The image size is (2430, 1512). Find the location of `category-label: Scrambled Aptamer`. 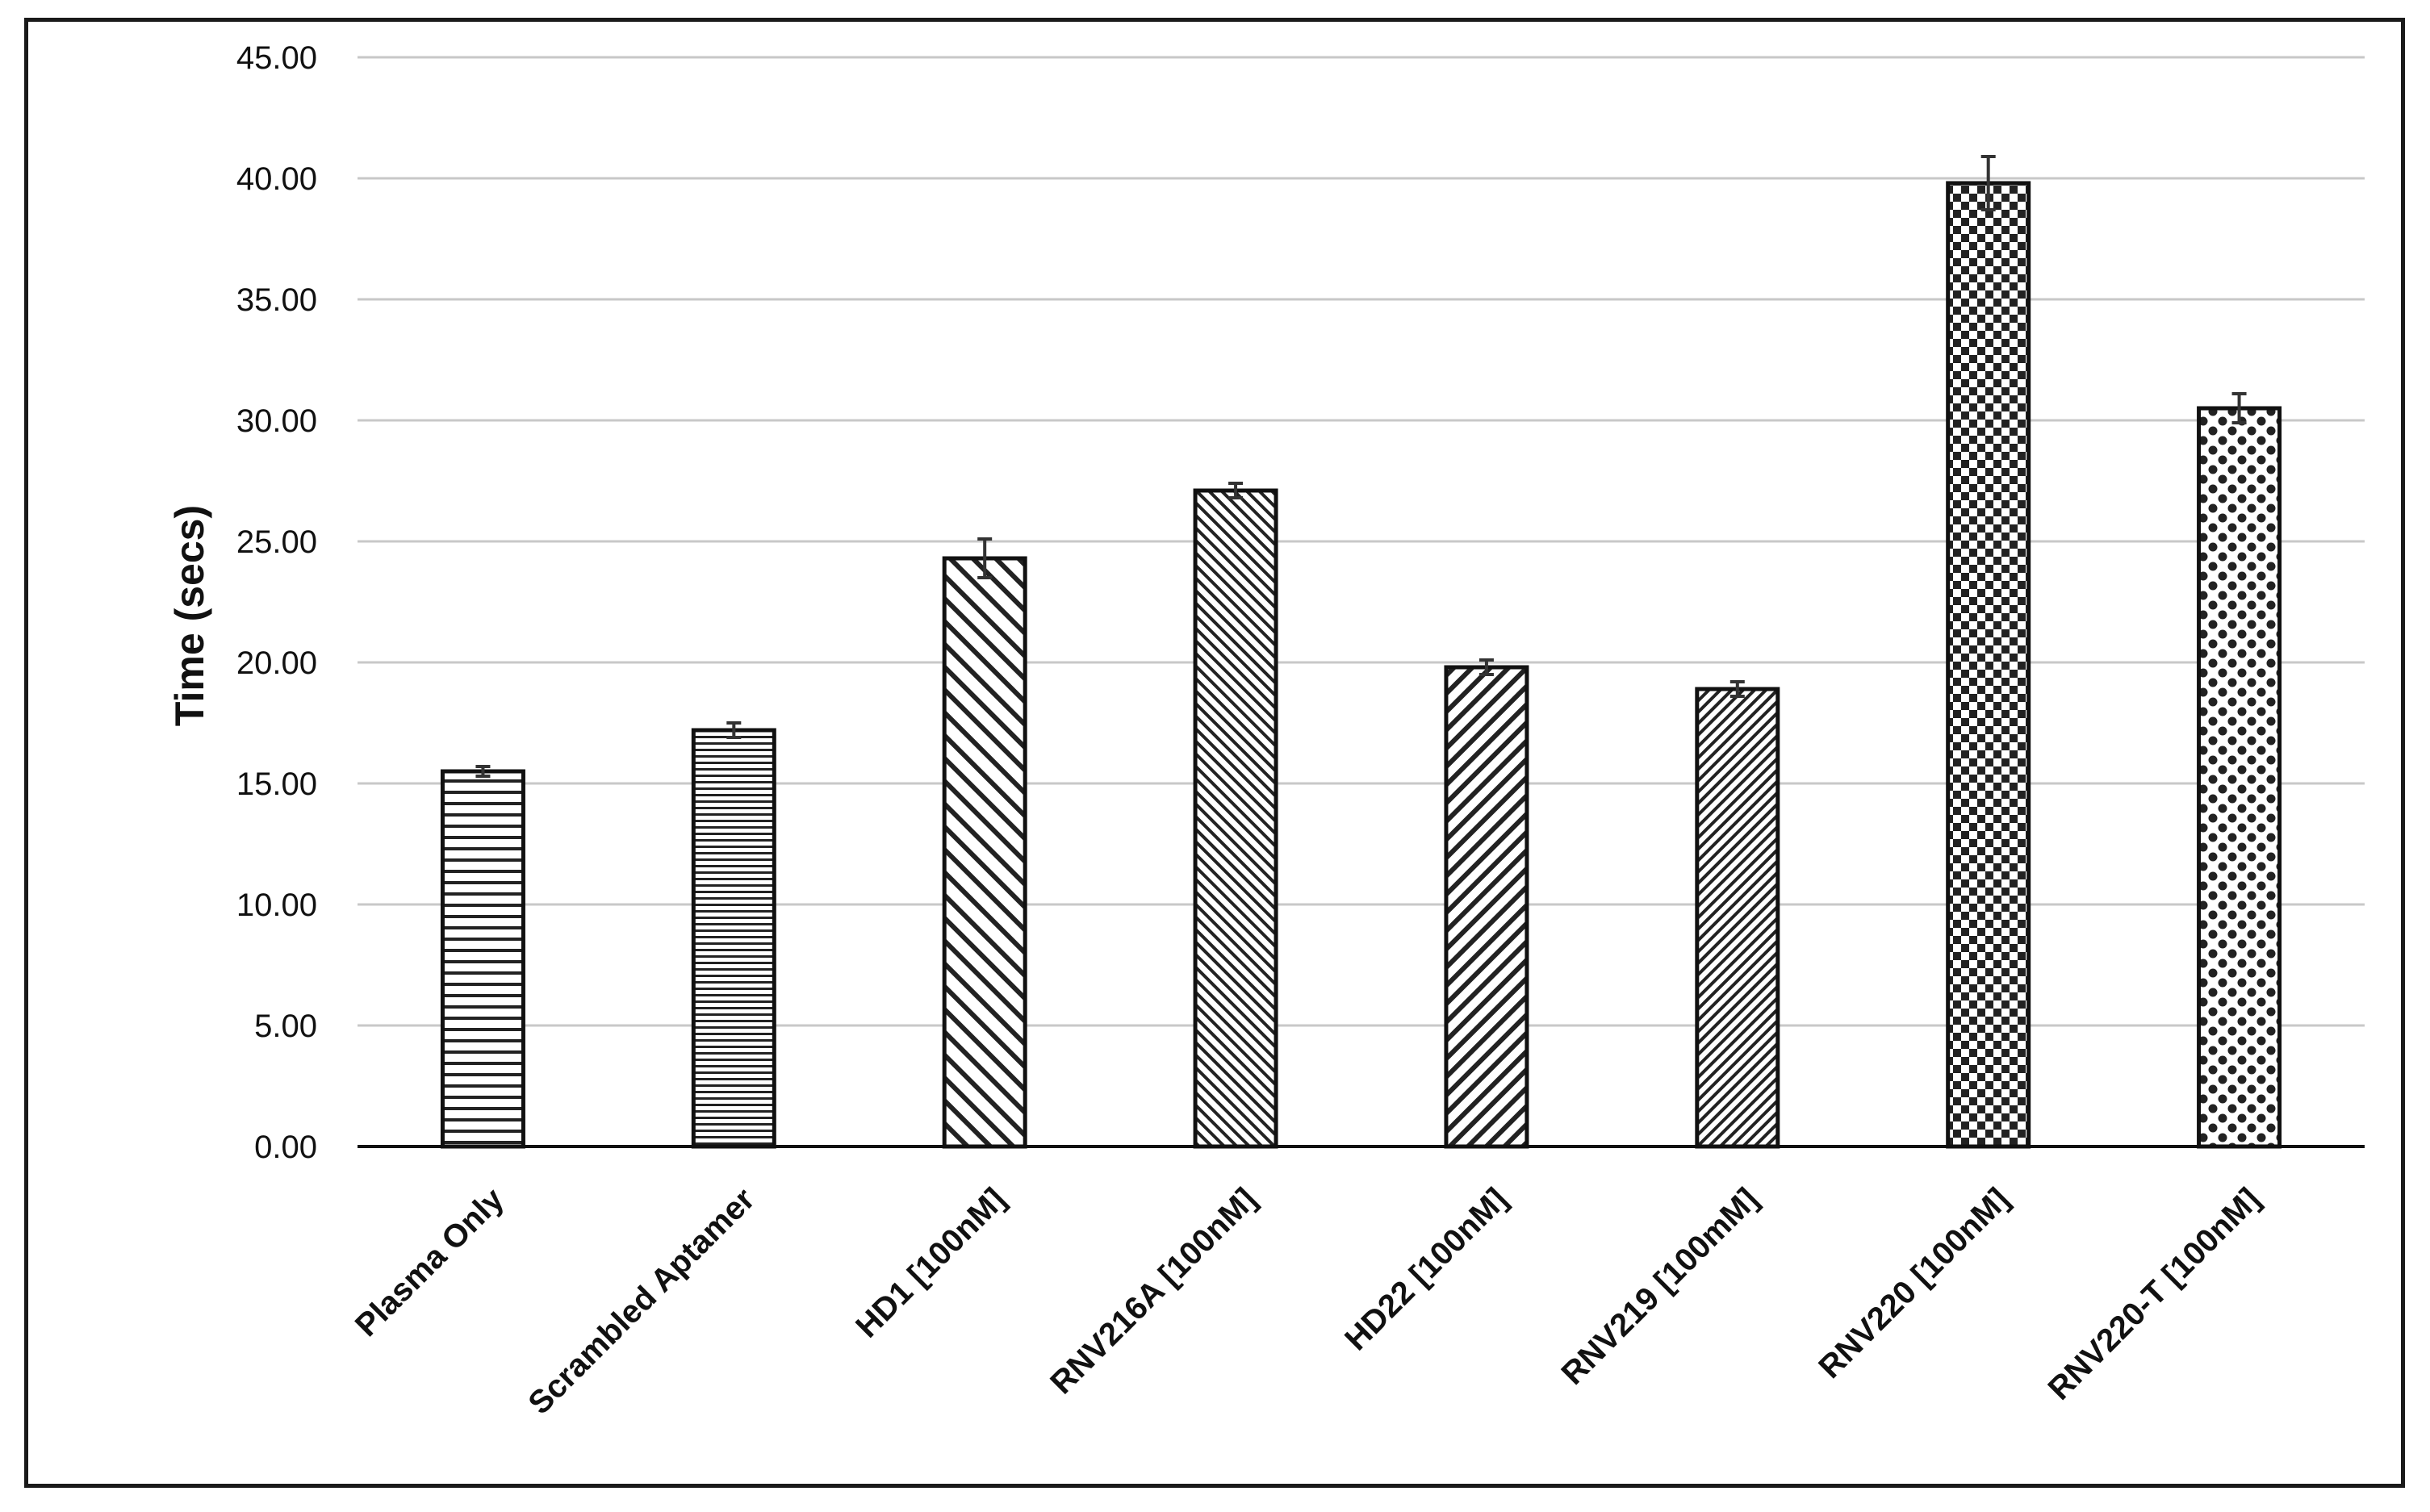

category-label: Scrambled Aptamer is located at coordinates (641, 1301).